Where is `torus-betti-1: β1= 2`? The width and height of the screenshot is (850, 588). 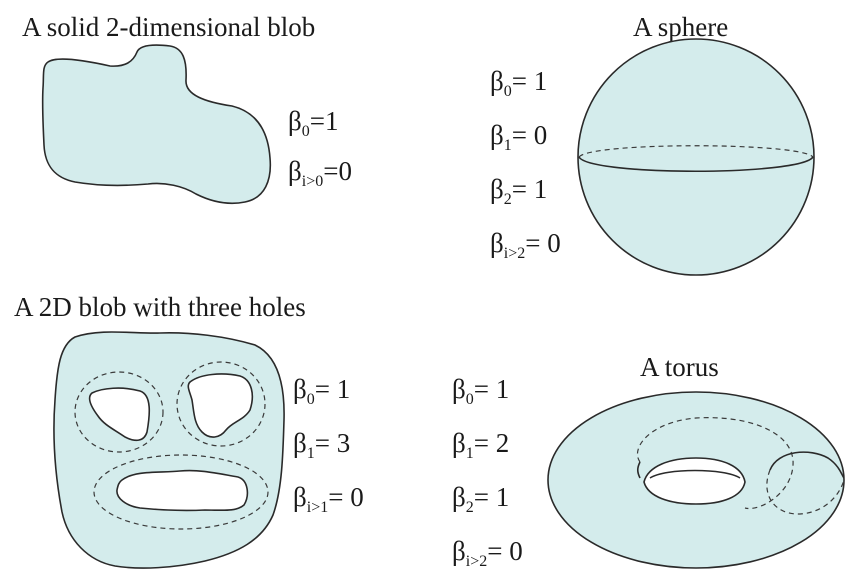 torus-betti-1: β1= 2 is located at coordinates (481, 445).